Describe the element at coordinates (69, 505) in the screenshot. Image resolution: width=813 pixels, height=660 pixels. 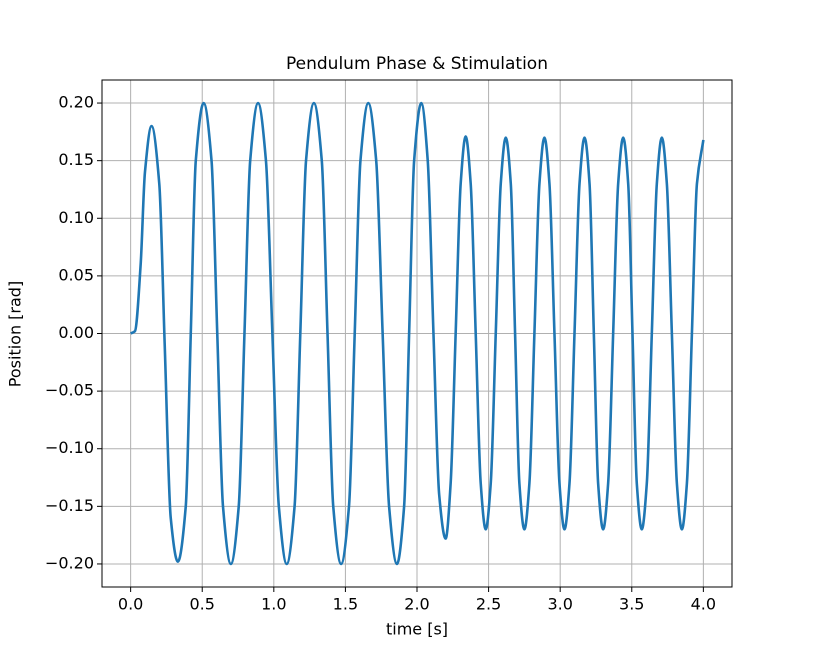
I see `y-tick-label: −0.15` at that location.